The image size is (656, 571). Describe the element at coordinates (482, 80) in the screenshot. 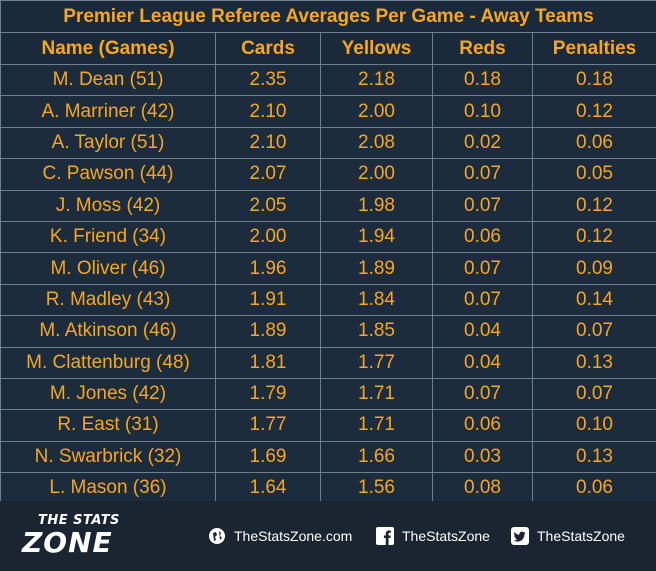

I see `cell-reds: 0.18` at that location.